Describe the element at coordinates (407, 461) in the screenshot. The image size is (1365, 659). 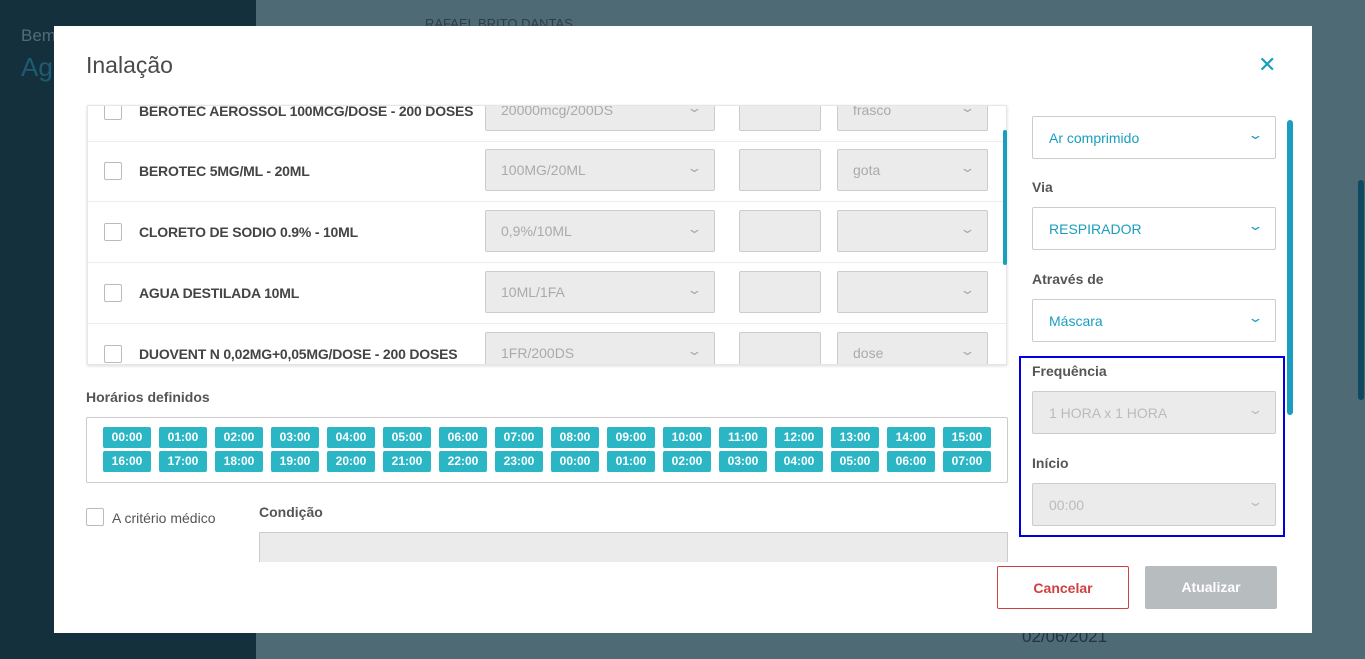
I see `schedule-chip: 21:00` at that location.